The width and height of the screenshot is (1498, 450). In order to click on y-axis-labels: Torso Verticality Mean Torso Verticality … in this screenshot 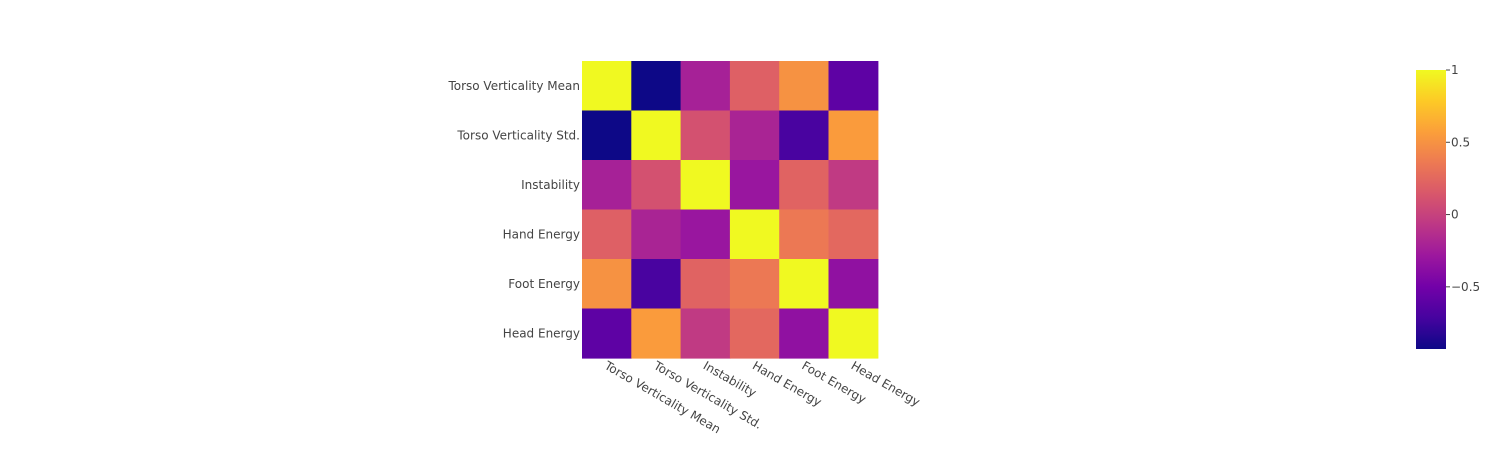, I will do `click(513, 210)`.